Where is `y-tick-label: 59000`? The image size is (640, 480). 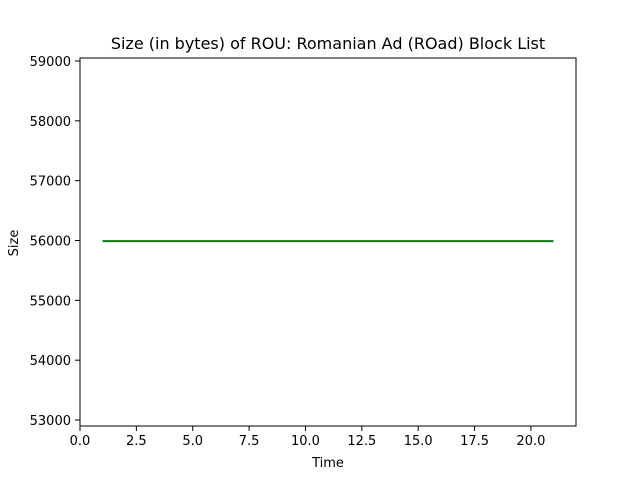 y-tick-label: 59000 is located at coordinates (50, 62).